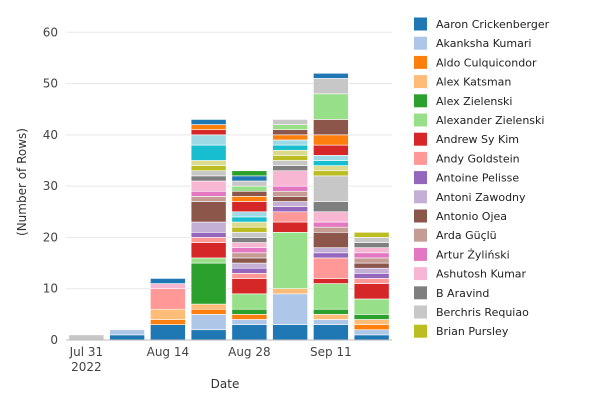 This screenshot has height=400, width=600. What do you see at coordinates (473, 82) in the screenshot?
I see `legend-label: Alex Katsman` at bounding box center [473, 82].